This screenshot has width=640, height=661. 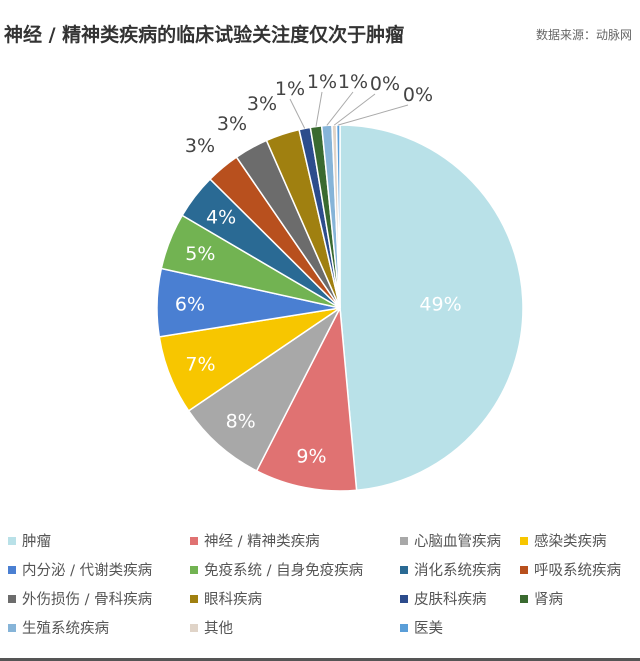 I want to click on legend-item: 心脑血管疾病, so click(x=450, y=540).